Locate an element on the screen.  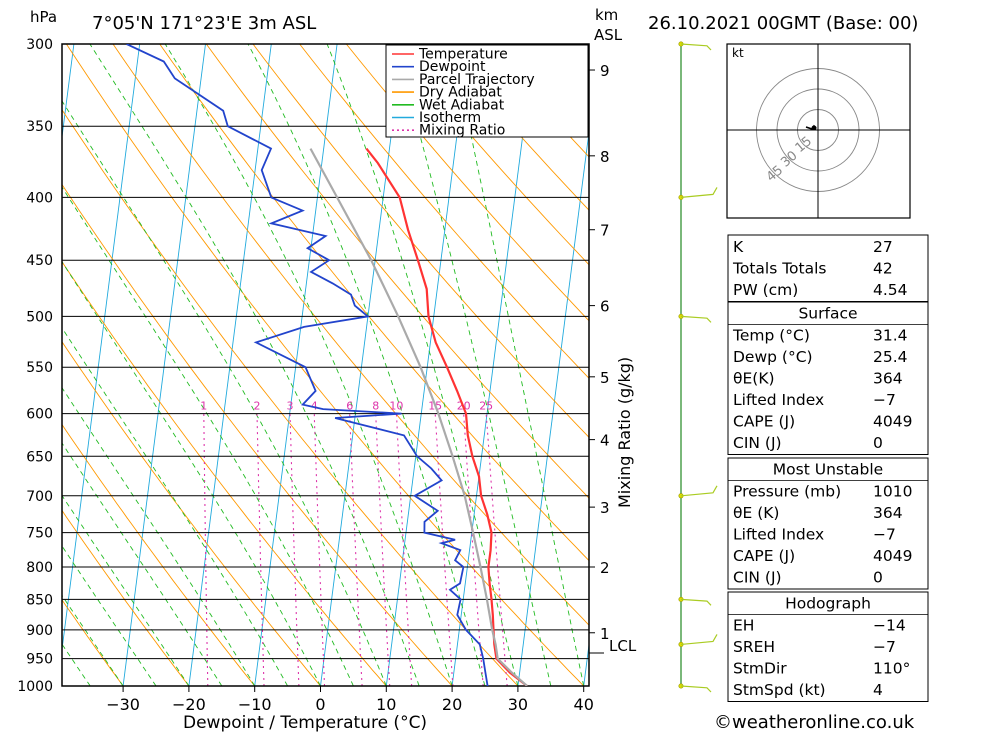
mixing-ratio-label: 4 is located at coordinates (314, 406).